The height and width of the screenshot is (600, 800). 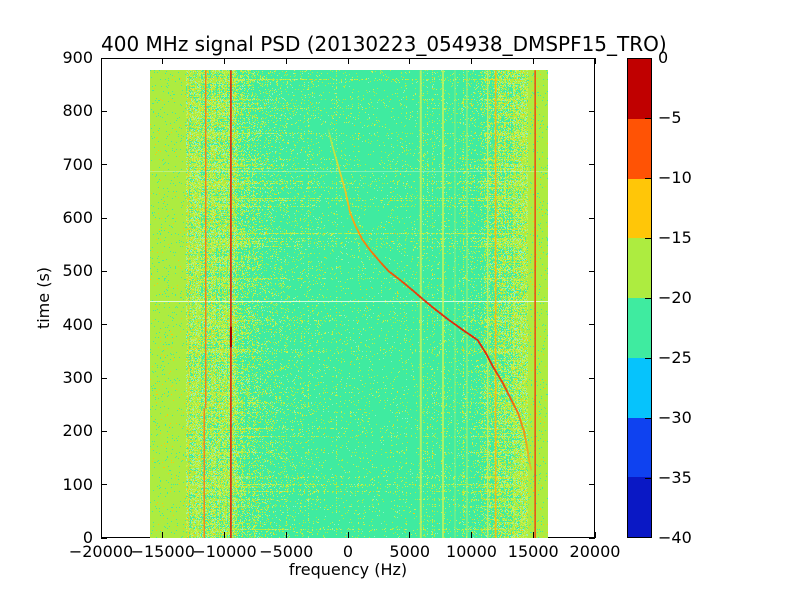 What do you see at coordinates (675, 537) in the screenshot?
I see `colorbar-tick-label: −40` at bounding box center [675, 537].